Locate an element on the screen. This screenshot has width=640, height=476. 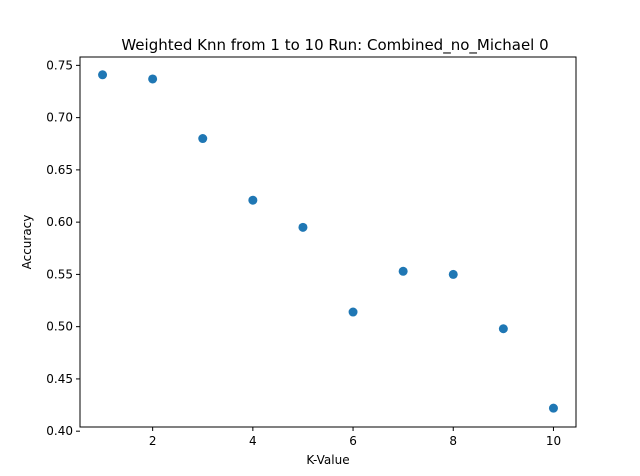
x-tick-label: 2 is located at coordinates (153, 441).